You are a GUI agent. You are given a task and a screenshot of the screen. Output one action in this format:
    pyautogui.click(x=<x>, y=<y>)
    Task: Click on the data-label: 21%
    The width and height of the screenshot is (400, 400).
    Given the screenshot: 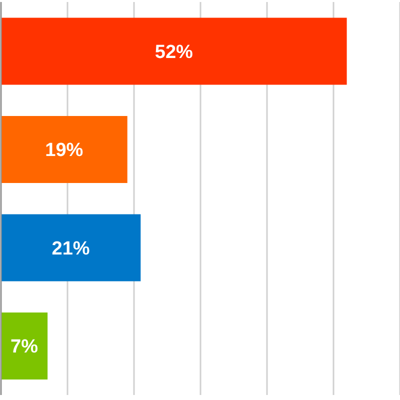 What is the action you would take?
    pyautogui.click(x=71, y=249)
    